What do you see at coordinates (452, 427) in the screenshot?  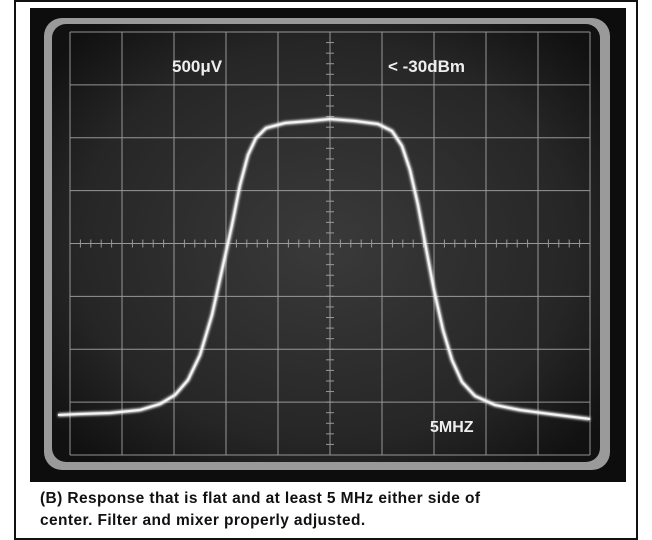 I see `span-label: 5MHZ` at bounding box center [452, 427].